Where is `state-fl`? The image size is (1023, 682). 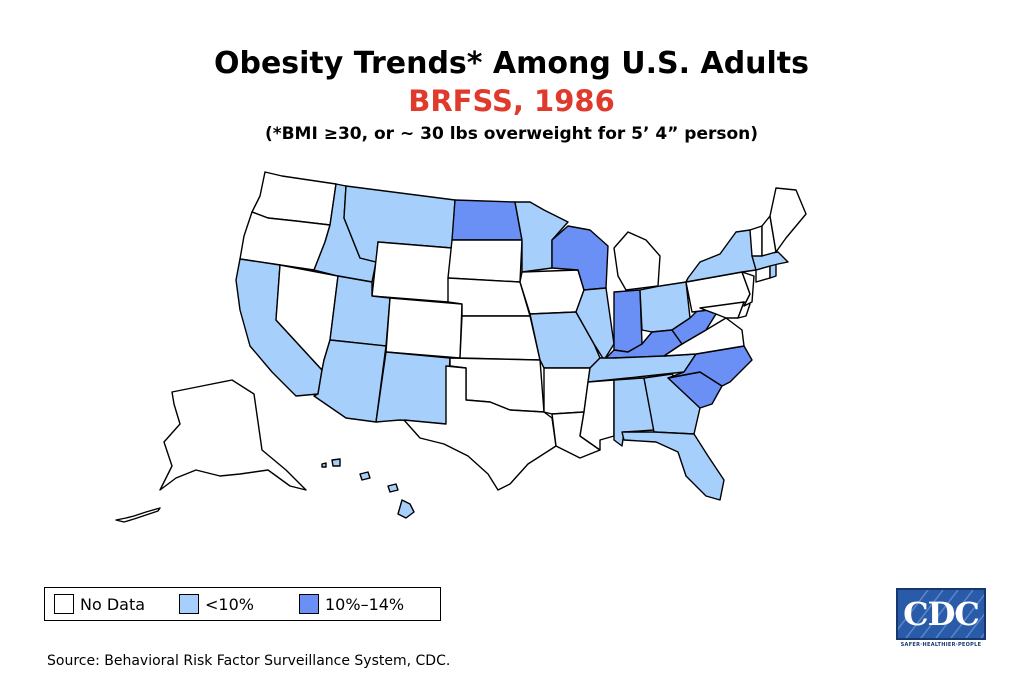 state-fl is located at coordinates (673, 466).